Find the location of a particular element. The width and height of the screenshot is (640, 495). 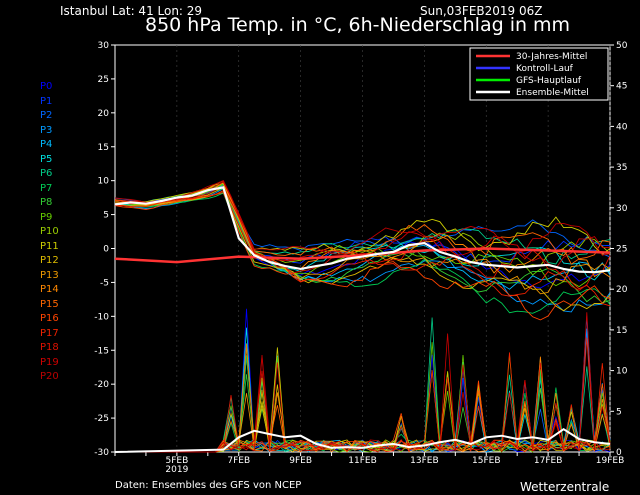

y-left-tick-label: 15 is located at coordinates (103, 148).